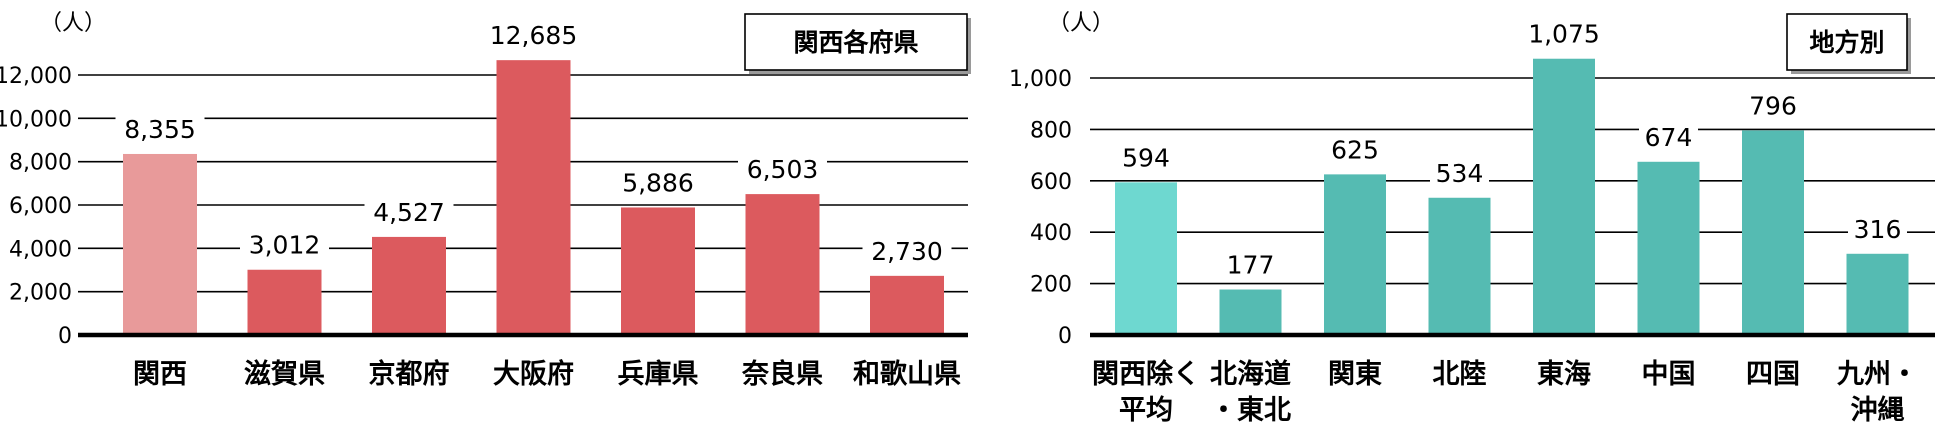 Image resolution: width=1950 pixels, height=436 pixels. I want to click on data-label: 534, so click(1460, 173).